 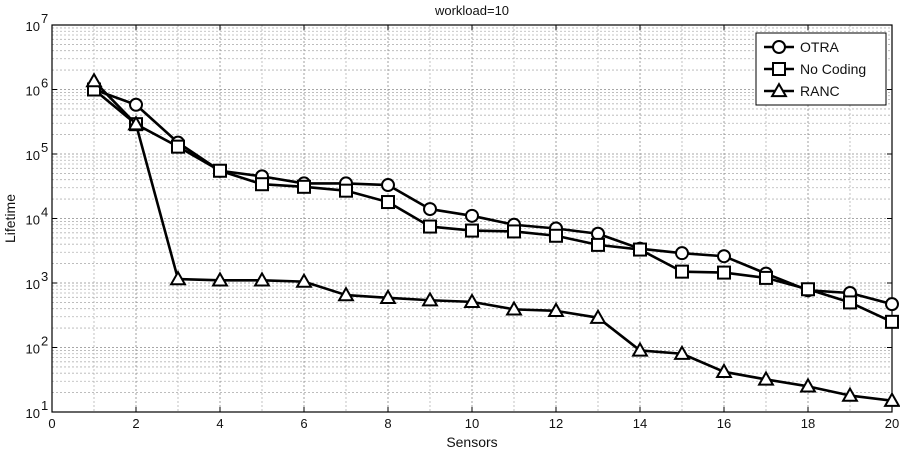 What do you see at coordinates (640, 423) in the screenshot?
I see `x-tick-label: 14` at bounding box center [640, 423].